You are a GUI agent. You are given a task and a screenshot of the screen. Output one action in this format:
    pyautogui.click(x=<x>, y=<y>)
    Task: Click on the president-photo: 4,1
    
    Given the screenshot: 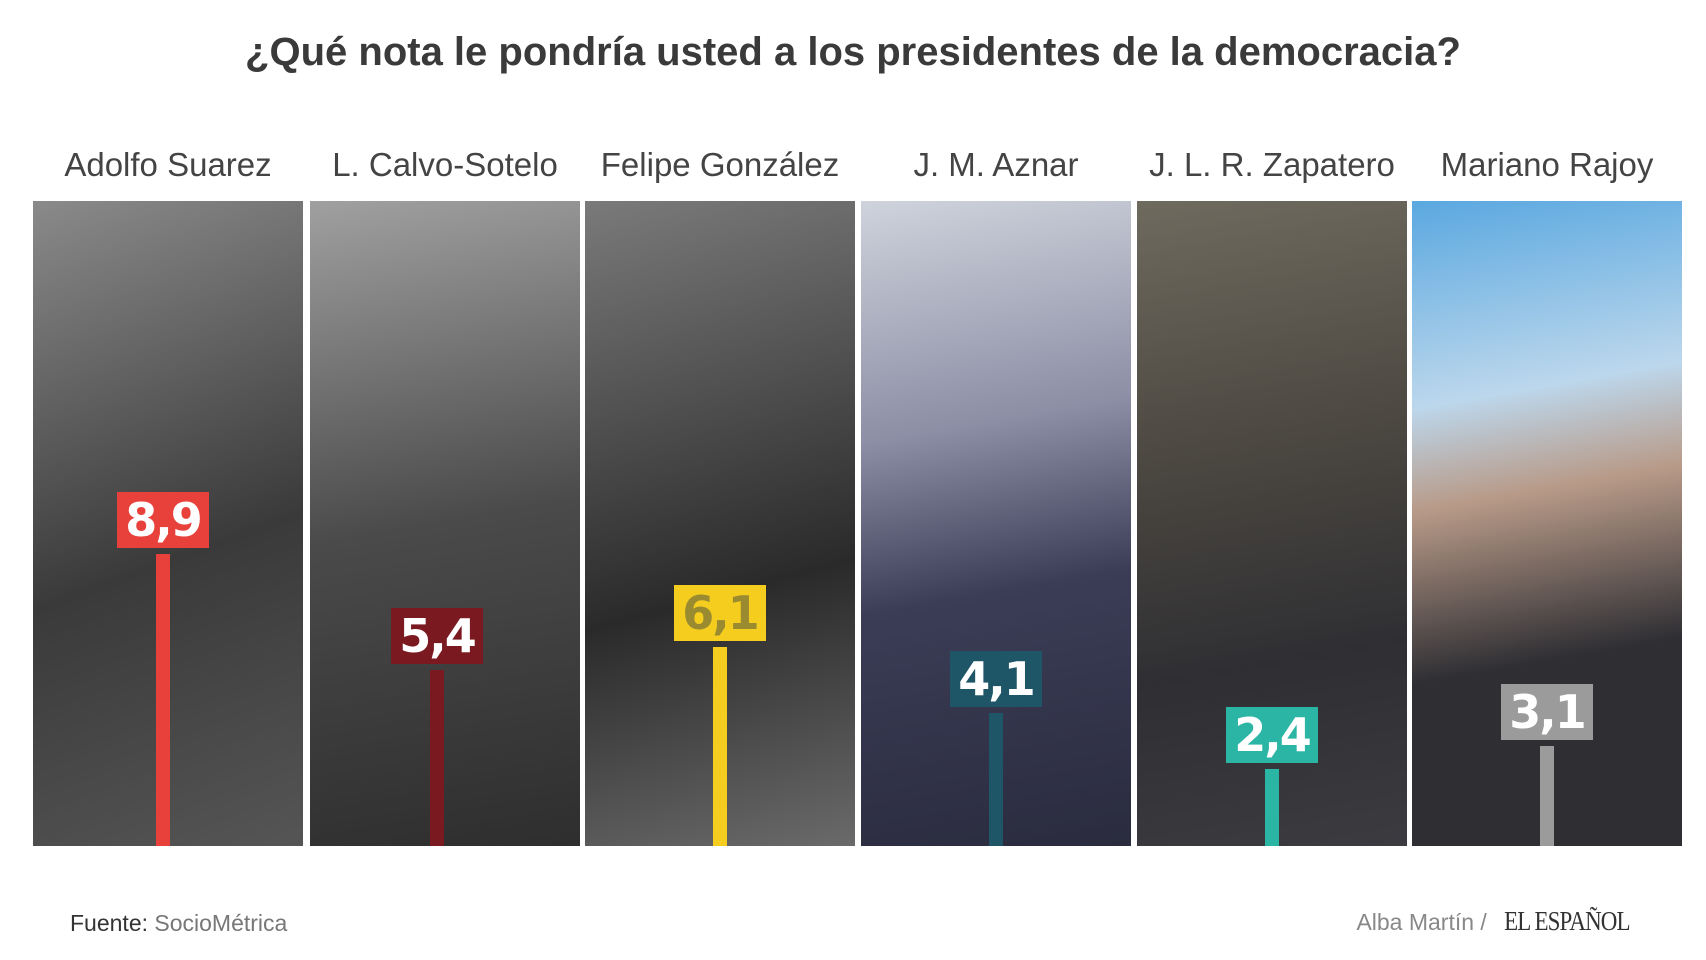 What is the action you would take?
    pyautogui.click(x=996, y=523)
    